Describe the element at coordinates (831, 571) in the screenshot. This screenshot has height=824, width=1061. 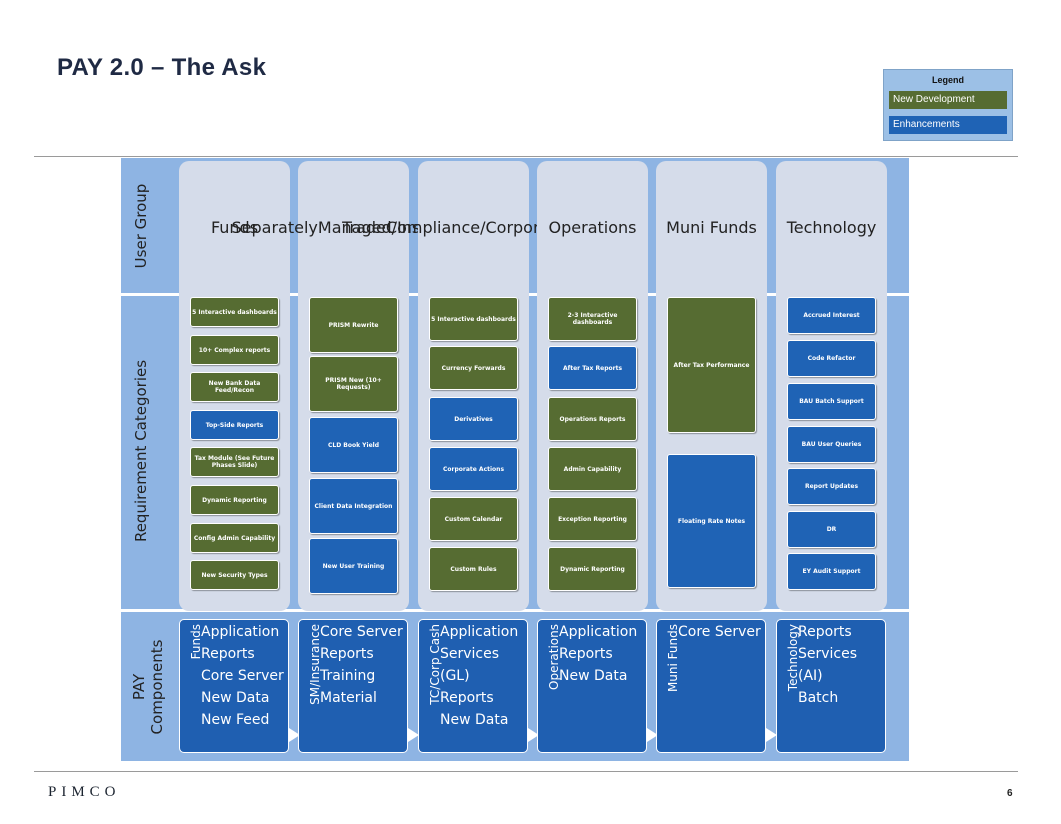
I see `requirement-box: EY Audit Support` at that location.